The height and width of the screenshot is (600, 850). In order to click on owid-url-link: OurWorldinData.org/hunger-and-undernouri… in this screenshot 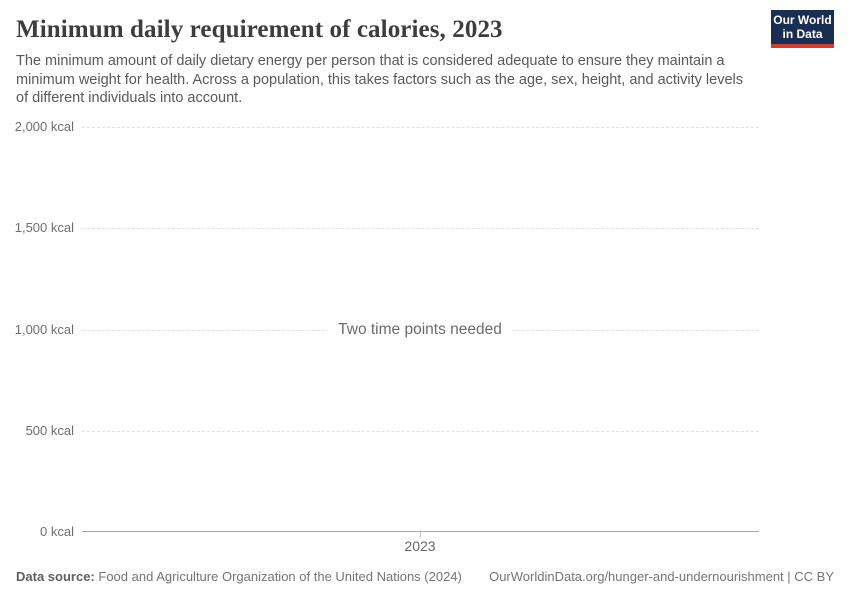, I will do `click(661, 576)`.